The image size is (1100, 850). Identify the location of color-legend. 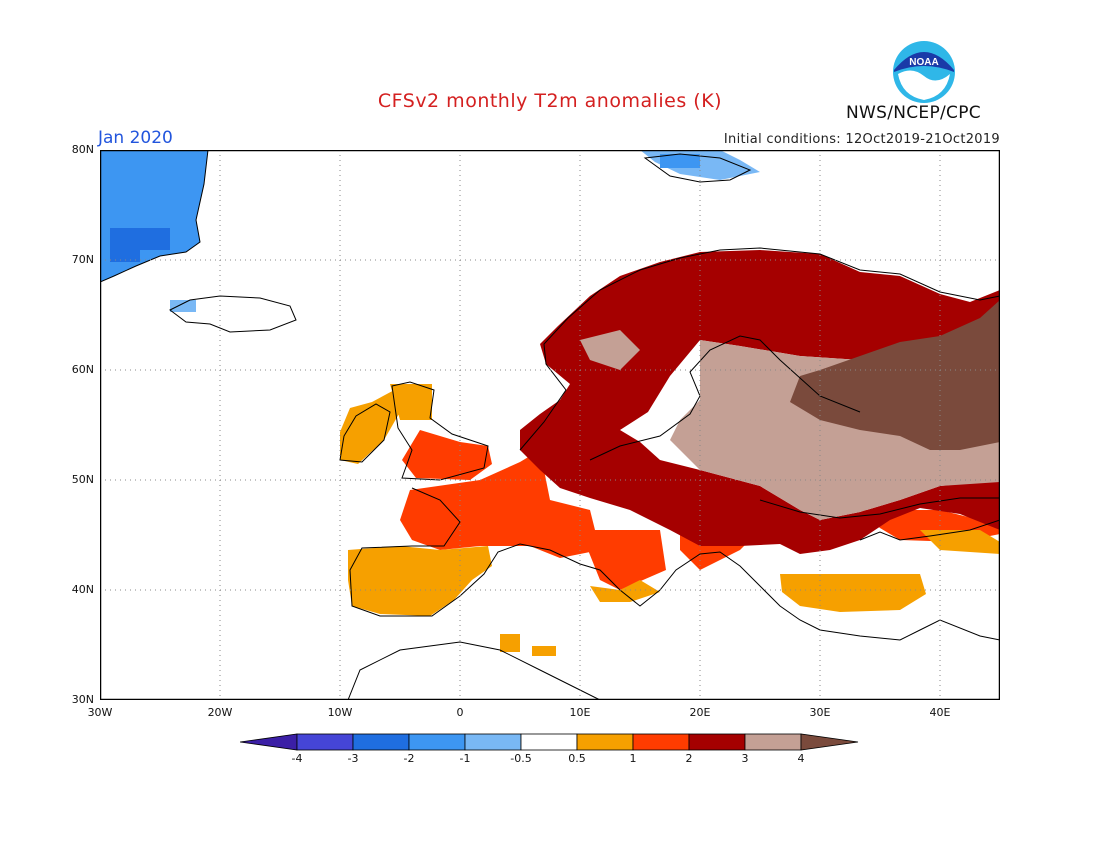
(549, 742).